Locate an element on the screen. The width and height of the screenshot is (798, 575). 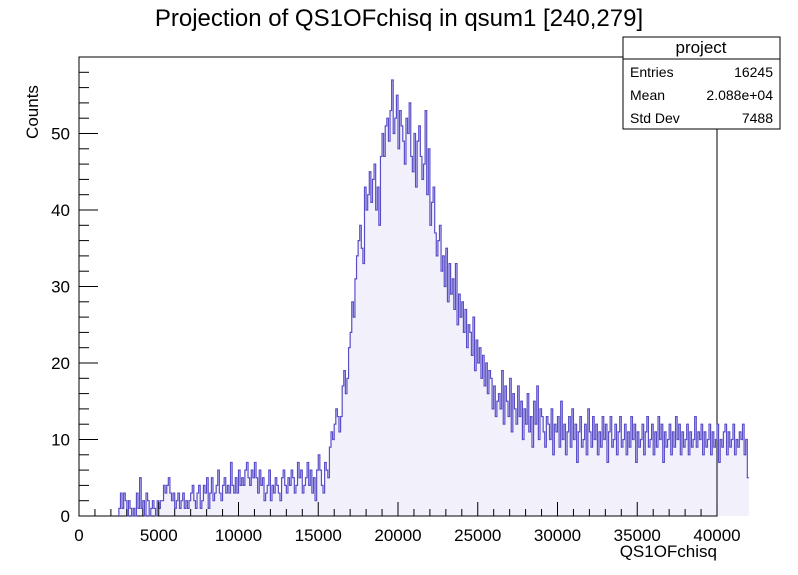
x-tick-label: 20000 is located at coordinates (397, 535).